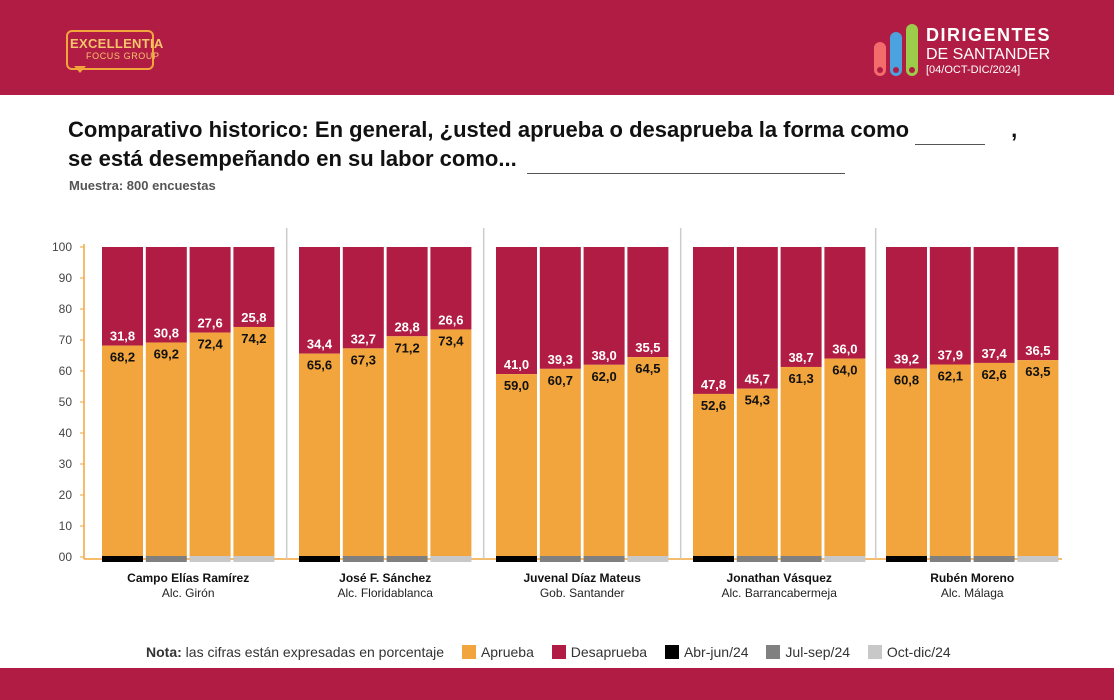  I want to click on label-aprueba: 62,6, so click(993, 374).